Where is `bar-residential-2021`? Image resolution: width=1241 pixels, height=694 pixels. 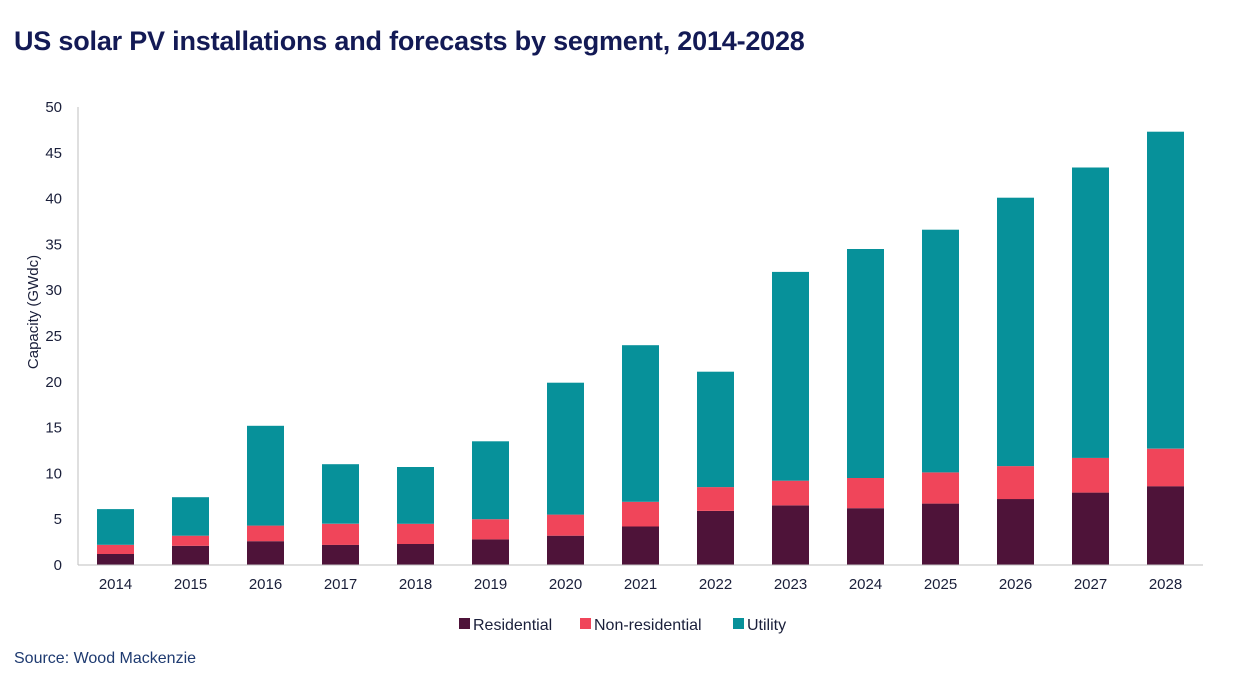 bar-residential-2021 is located at coordinates (640, 545).